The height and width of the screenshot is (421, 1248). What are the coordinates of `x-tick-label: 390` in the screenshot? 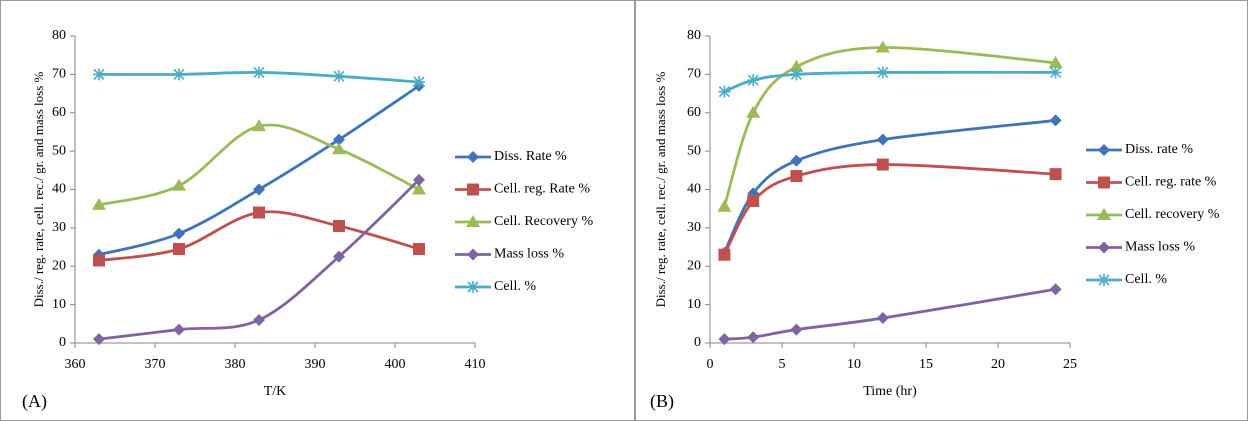 It's located at (315, 364).